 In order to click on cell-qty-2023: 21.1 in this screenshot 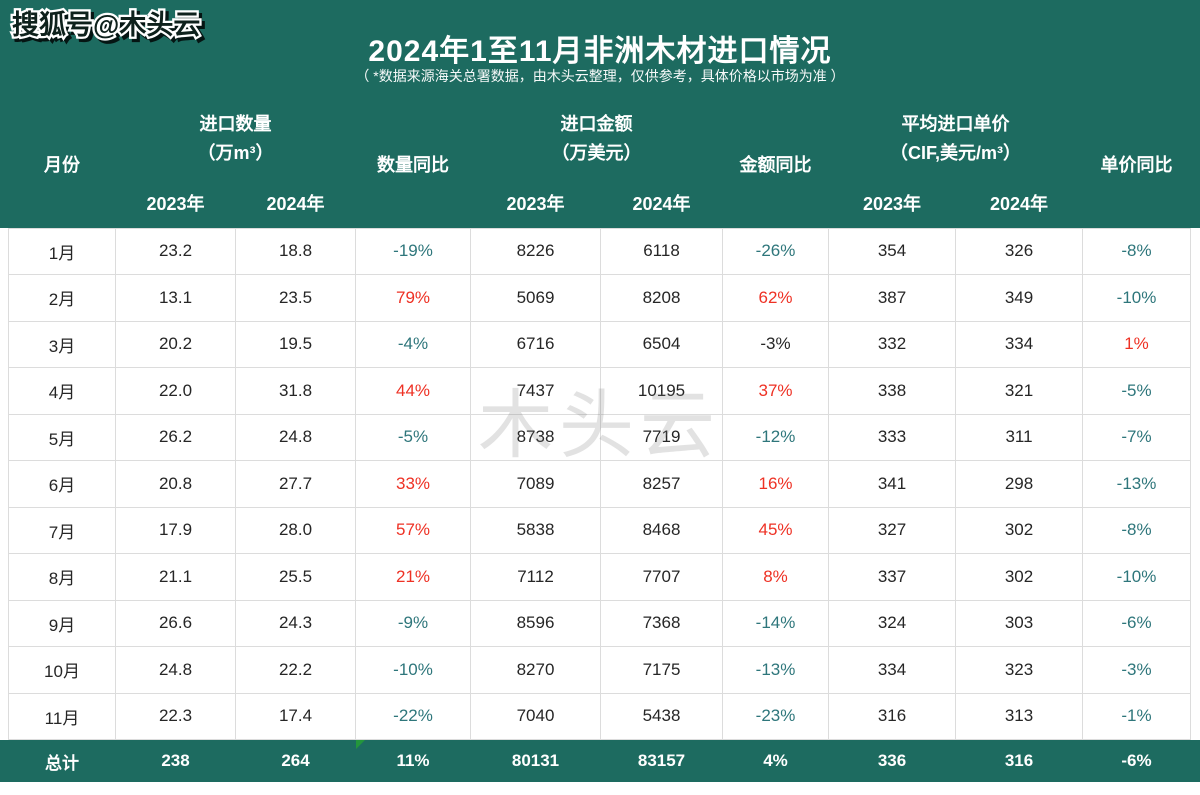, I will do `click(175, 577)`.